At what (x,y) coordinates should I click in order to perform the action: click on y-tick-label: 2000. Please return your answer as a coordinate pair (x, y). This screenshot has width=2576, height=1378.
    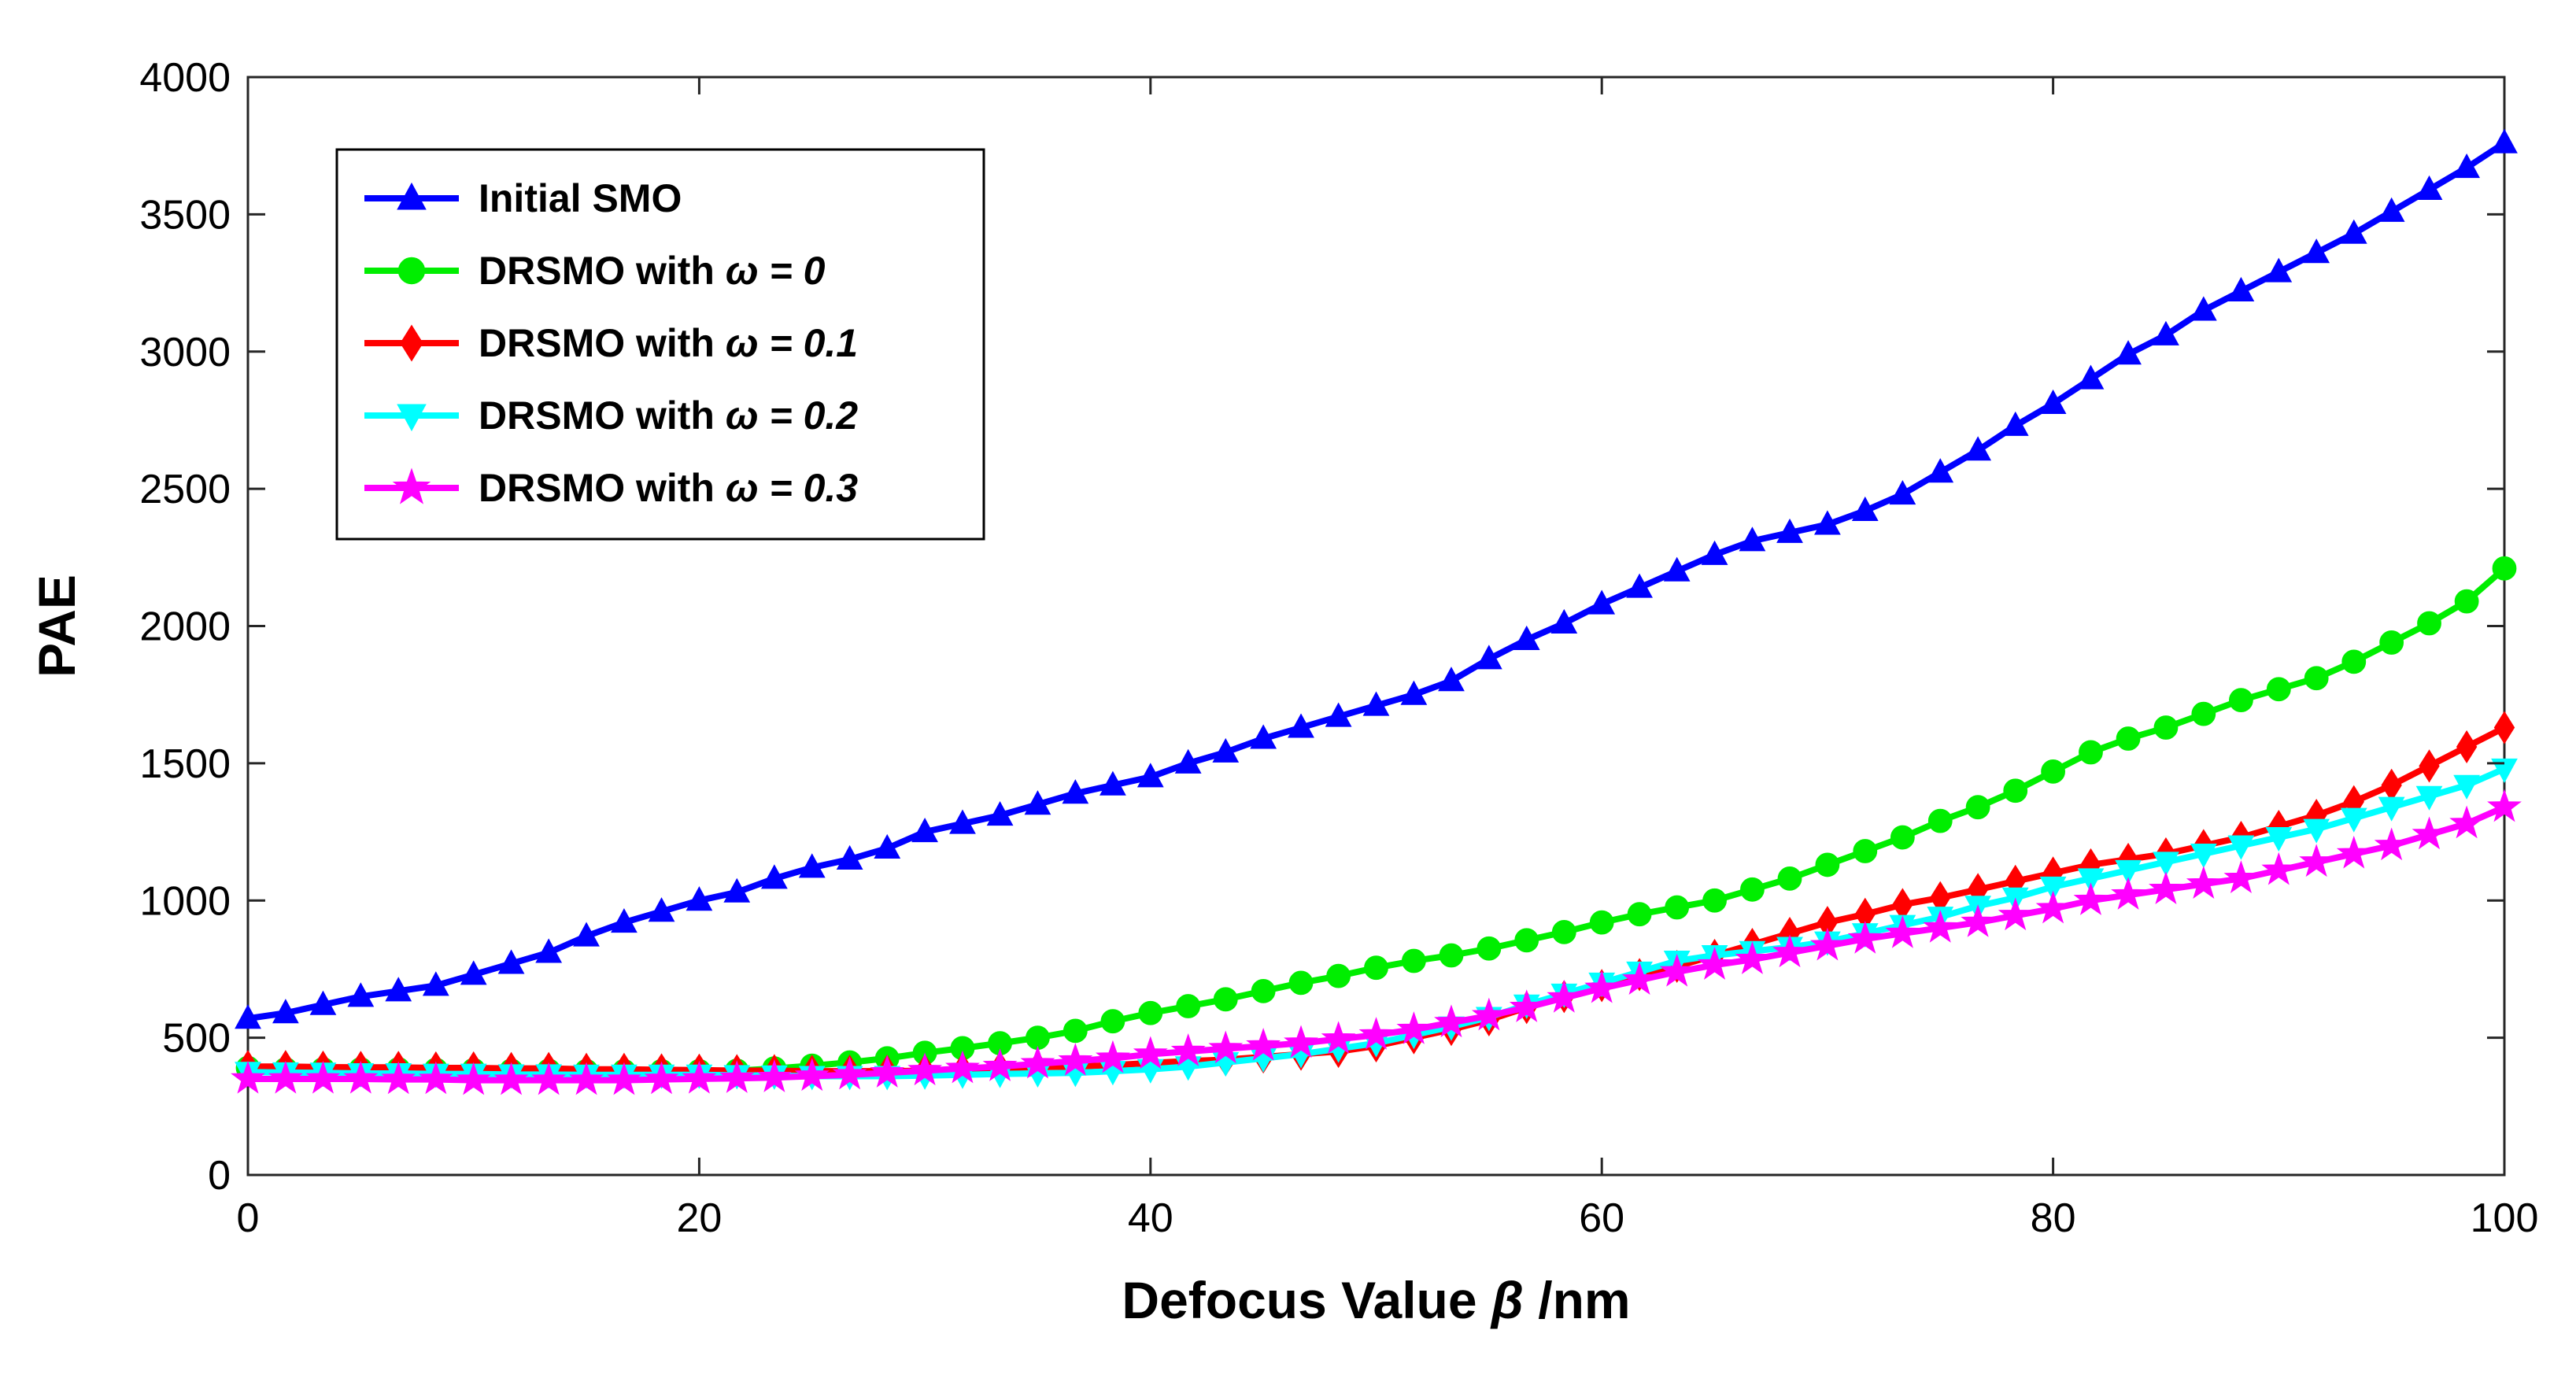
    Looking at the image, I should click on (185, 627).